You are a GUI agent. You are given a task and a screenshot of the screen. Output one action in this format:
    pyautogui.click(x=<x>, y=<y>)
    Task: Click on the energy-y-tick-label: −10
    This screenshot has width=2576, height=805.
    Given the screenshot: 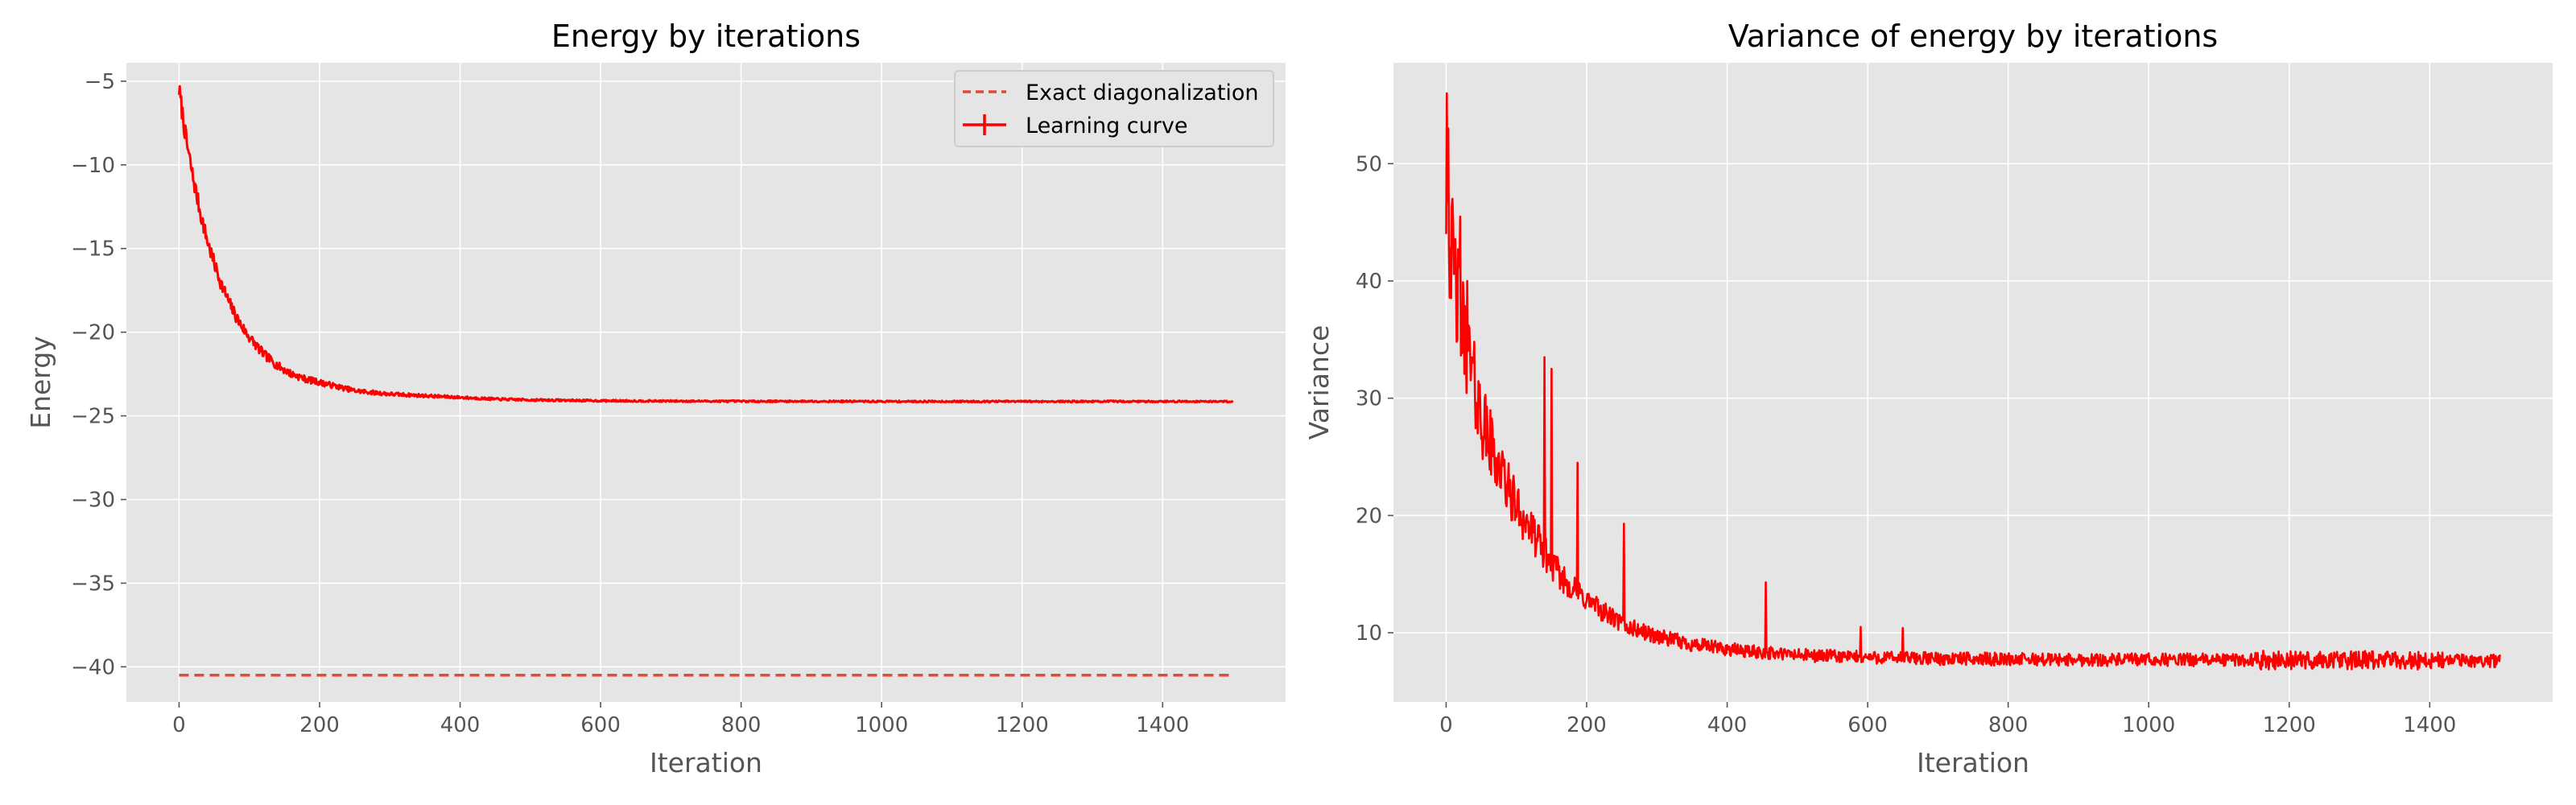 What is the action you would take?
    pyautogui.click(x=93, y=166)
    